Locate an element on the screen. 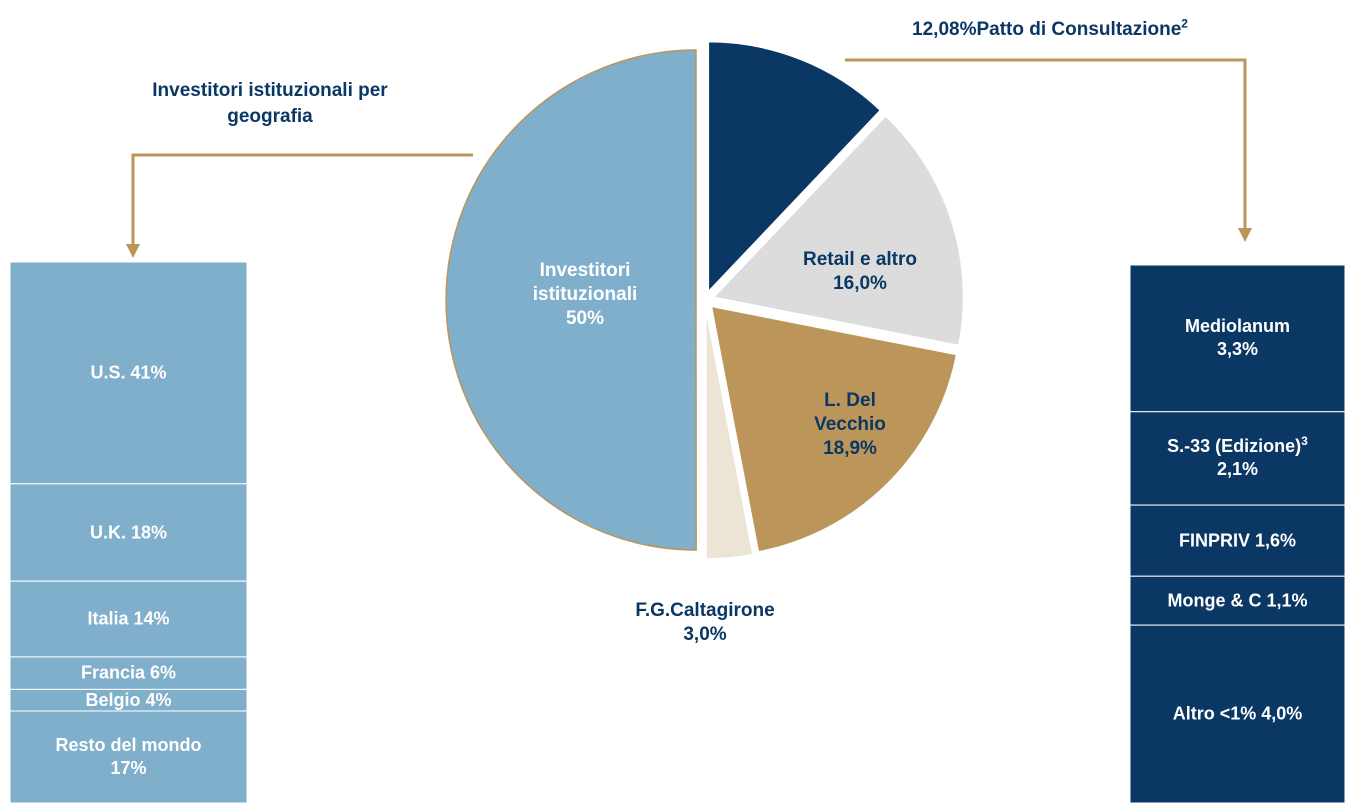 This screenshot has width=1345, height=803. label: U.S. 41% is located at coordinates (129, 372).